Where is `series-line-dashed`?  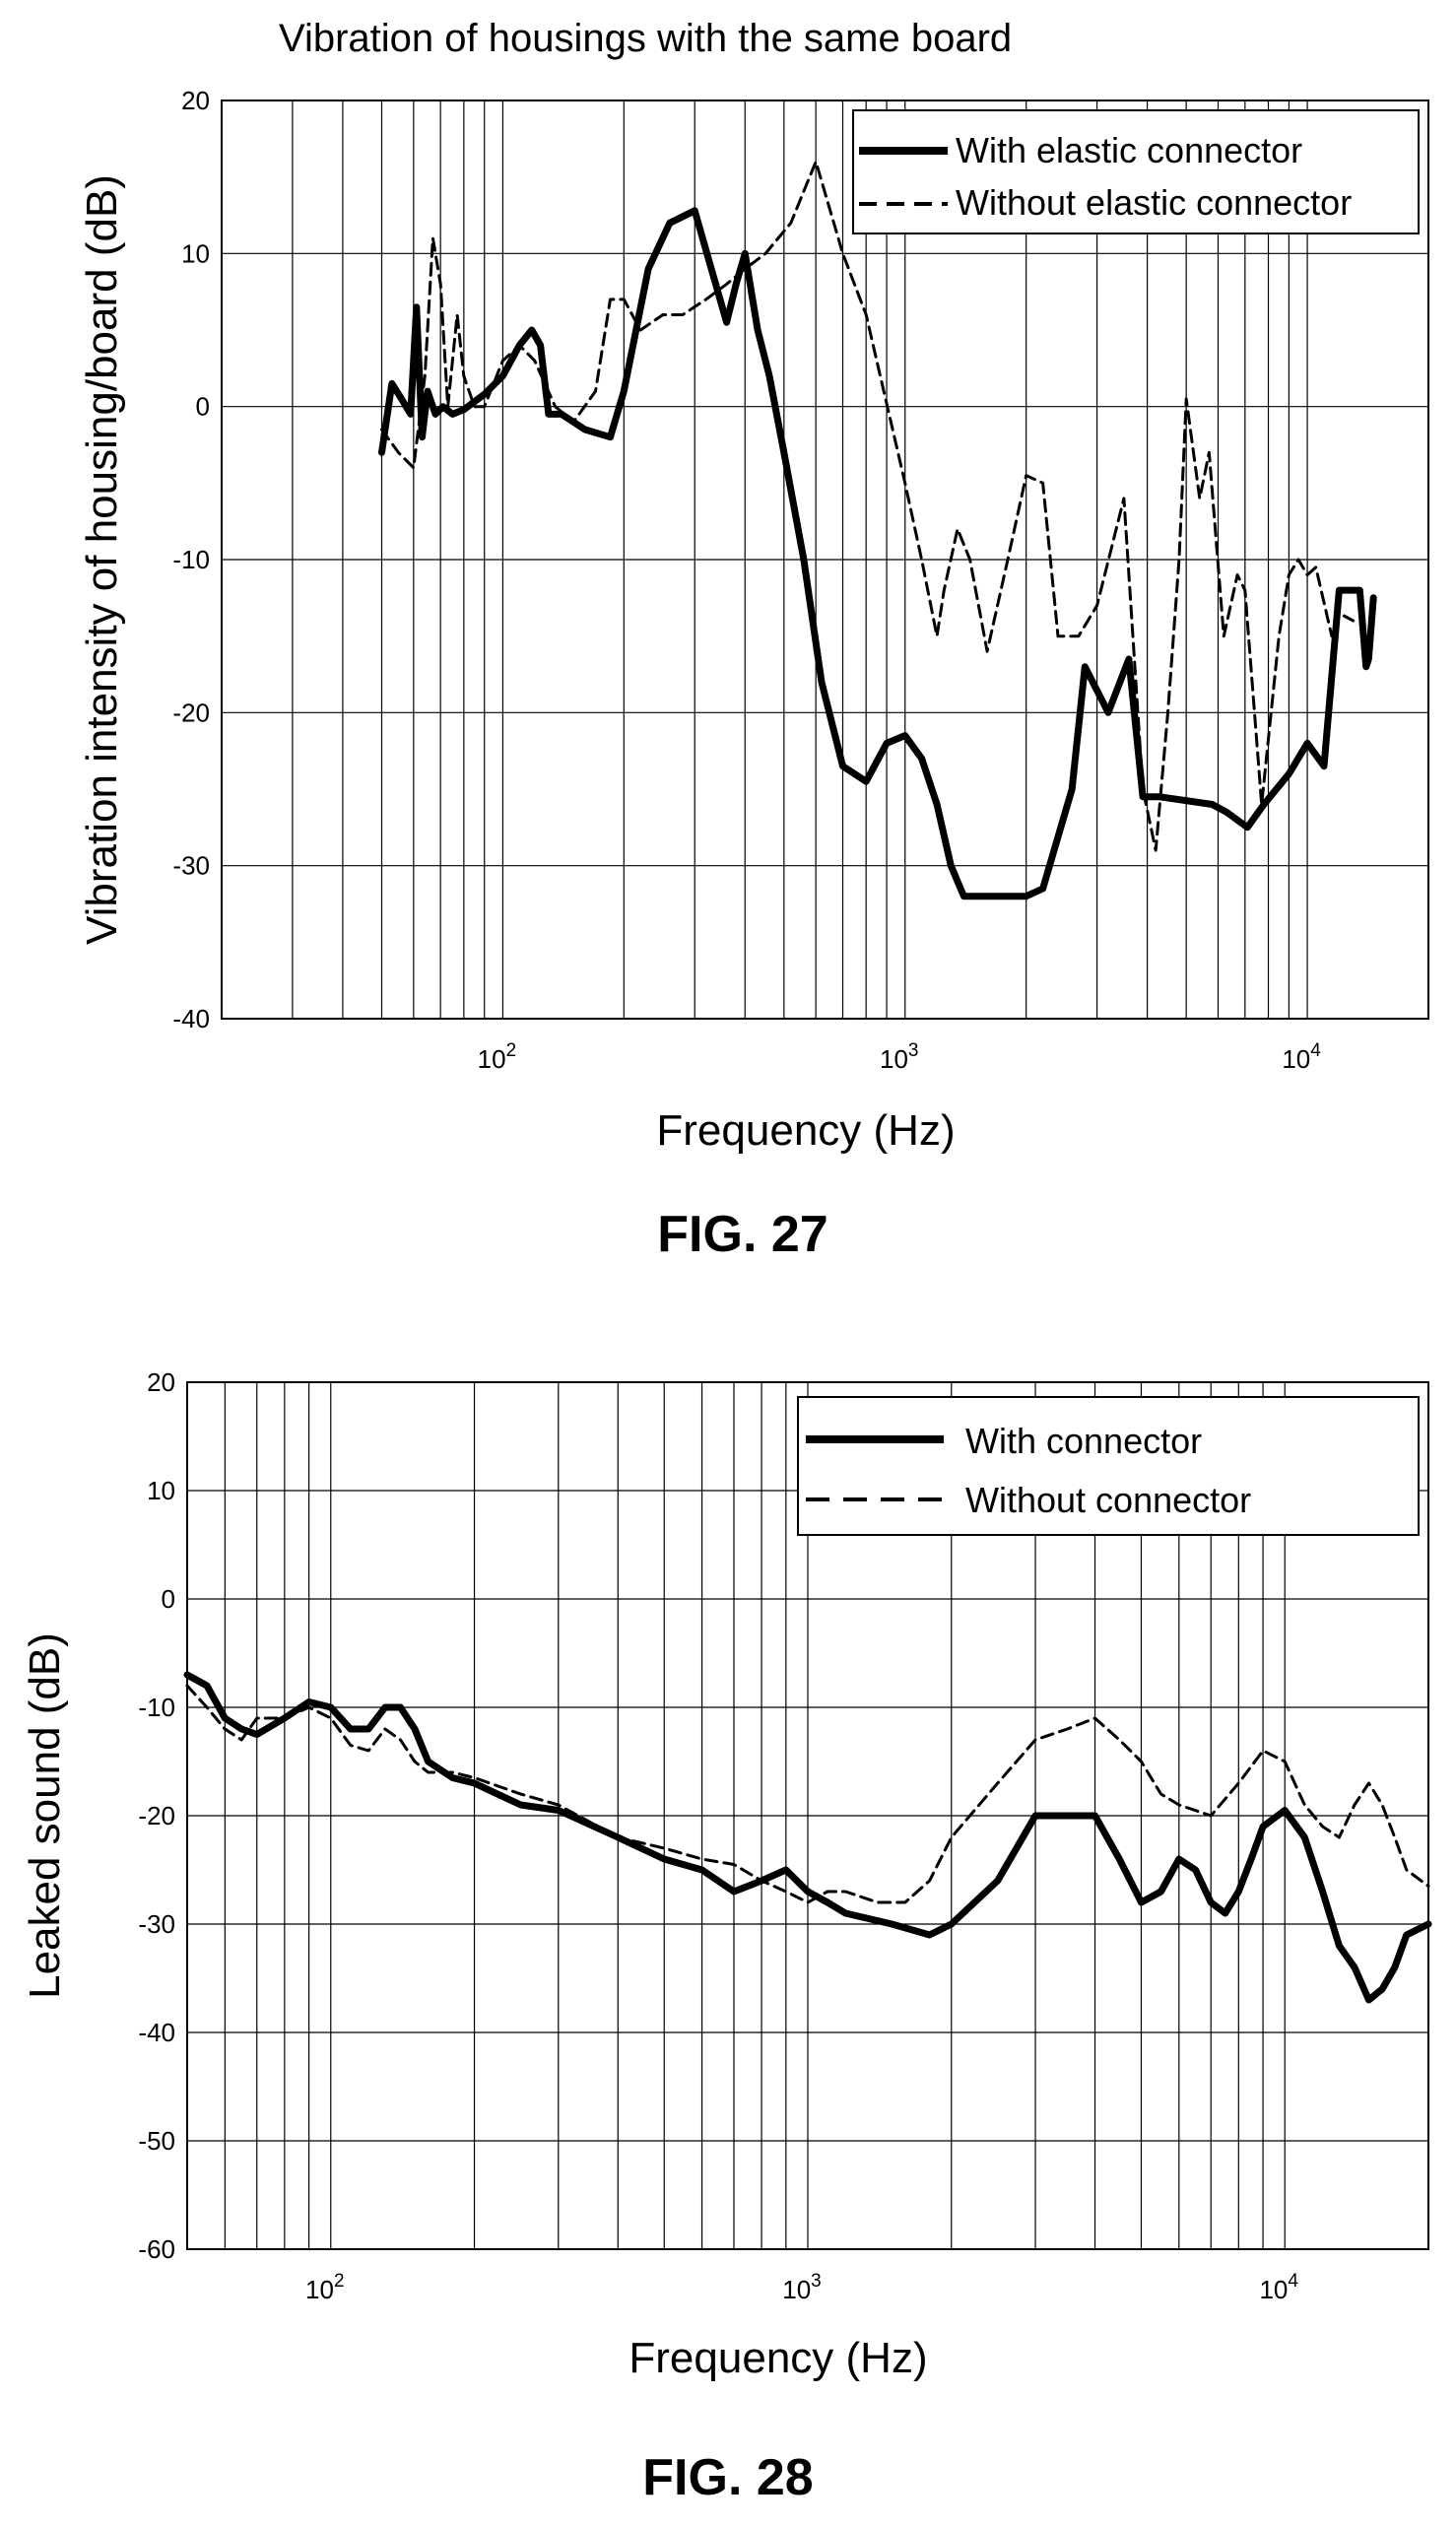
series-line-dashed is located at coordinates (807, 1794).